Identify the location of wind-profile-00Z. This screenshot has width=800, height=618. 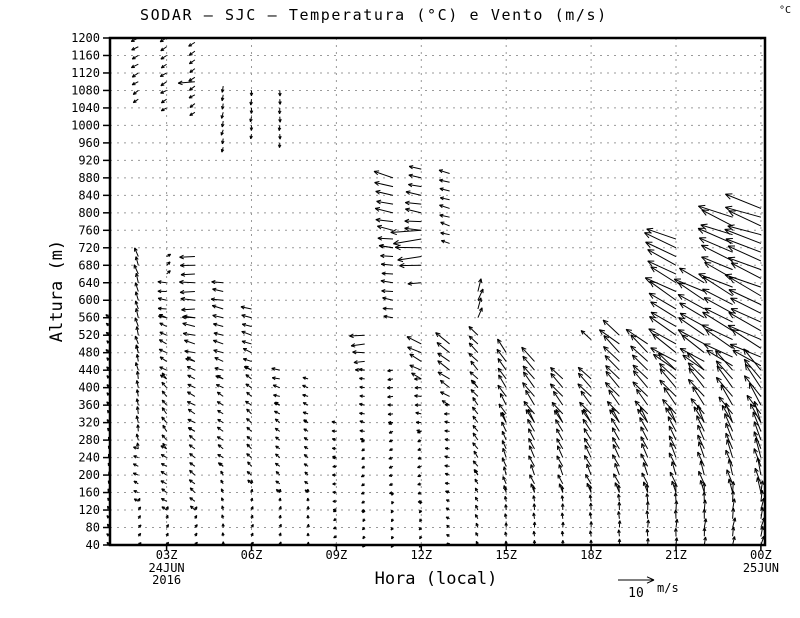
(745, 369).